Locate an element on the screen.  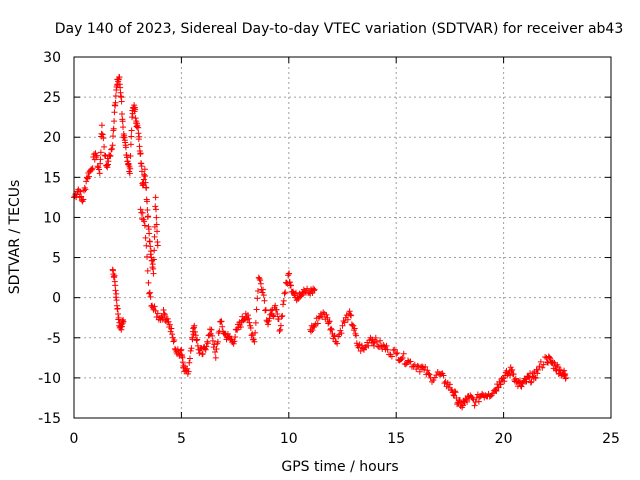
y-tick-label: 5 is located at coordinates (56, 259).